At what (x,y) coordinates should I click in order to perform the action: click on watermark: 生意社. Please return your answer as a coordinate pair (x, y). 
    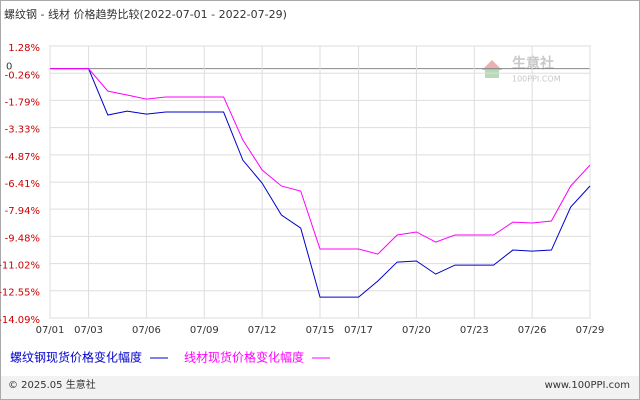
    Looking at the image, I should click on (533, 63).